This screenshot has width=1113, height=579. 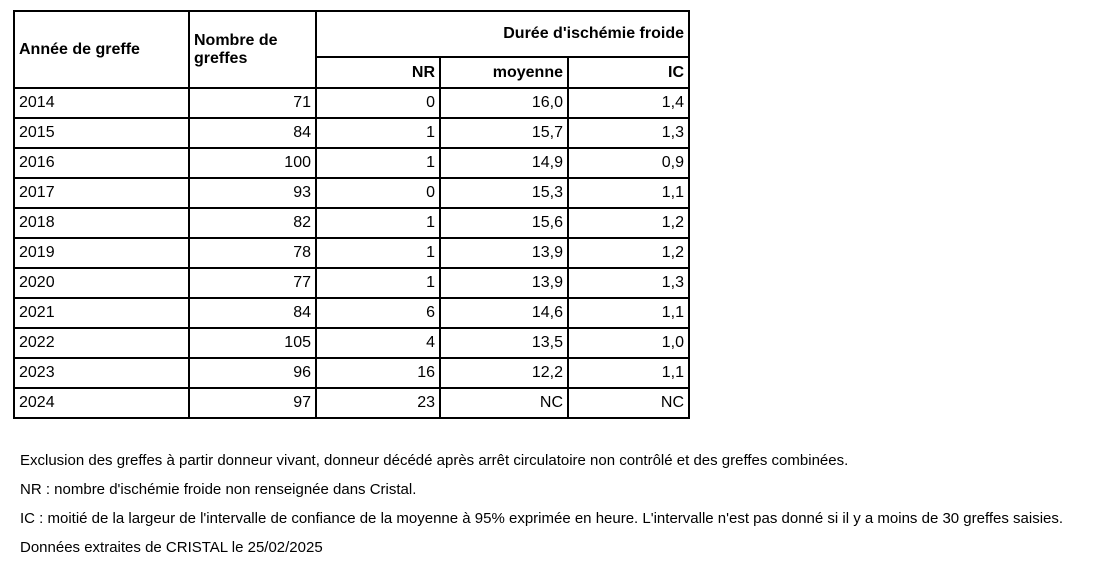 I want to click on table-row: 2024 97 23 NC NC, so click(x=351, y=403).